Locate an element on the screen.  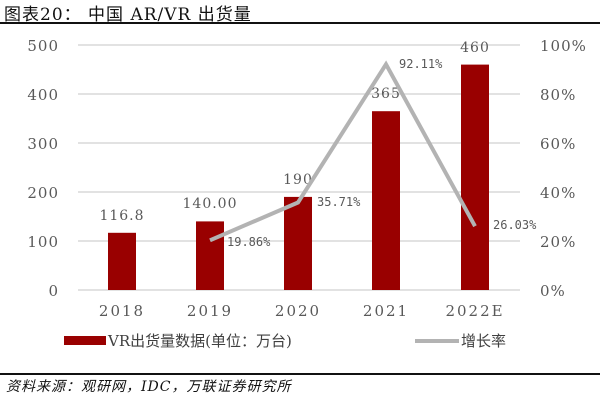
svg-text: 2019 is located at coordinates (210, 311).